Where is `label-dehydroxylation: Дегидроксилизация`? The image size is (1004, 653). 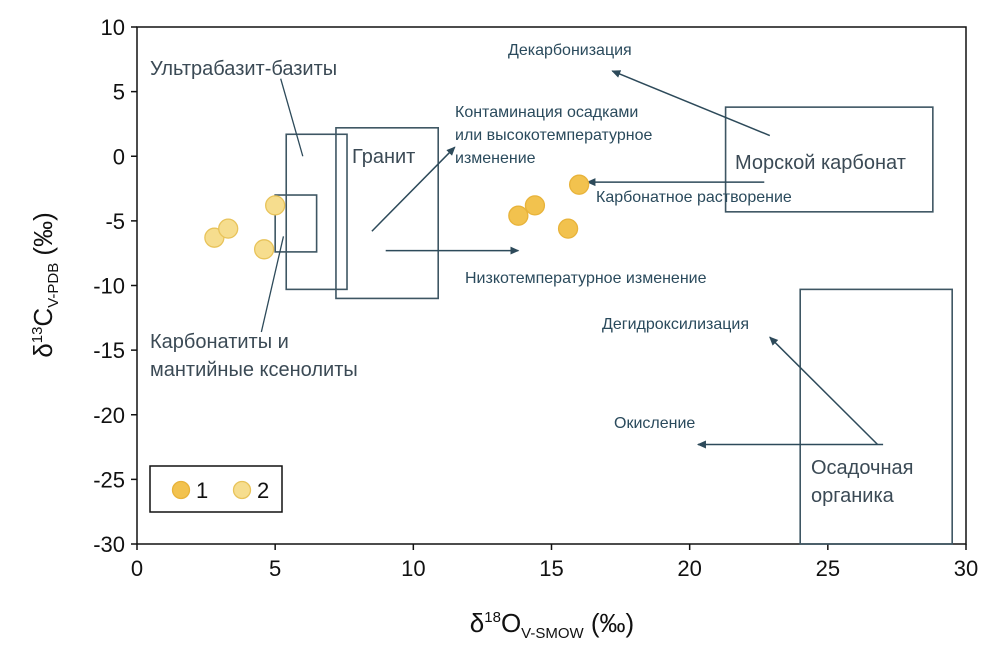 label-dehydroxylation: Дегидроксилизация is located at coordinates (675, 324).